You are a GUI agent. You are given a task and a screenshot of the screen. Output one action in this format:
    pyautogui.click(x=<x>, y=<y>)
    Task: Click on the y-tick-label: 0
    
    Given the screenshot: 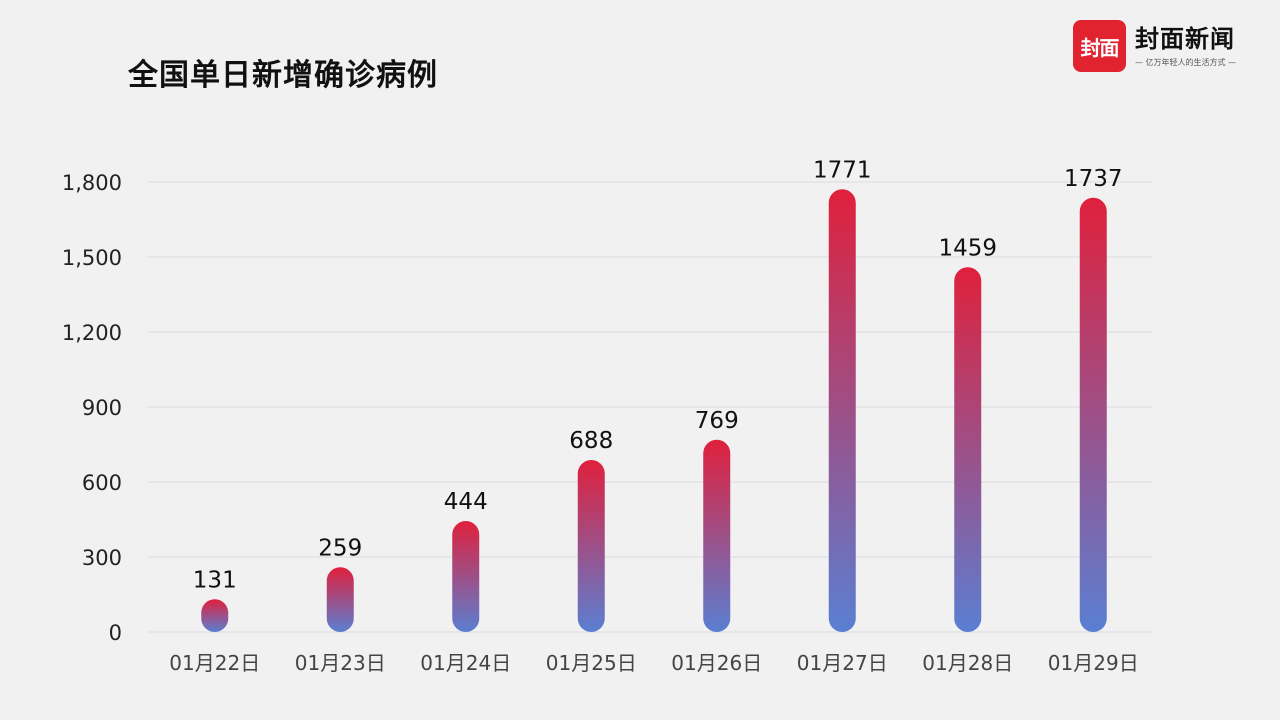 What is the action you would take?
    pyautogui.click(x=115, y=633)
    